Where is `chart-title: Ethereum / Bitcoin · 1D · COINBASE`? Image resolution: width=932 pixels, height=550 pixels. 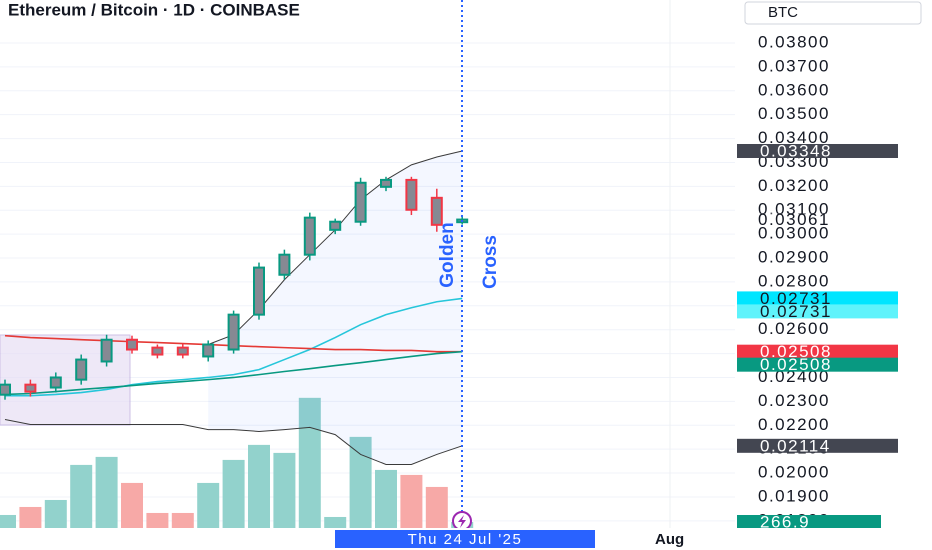 chart-title: Ethereum / Bitcoin · 1D · COINBASE is located at coordinates (154, 9).